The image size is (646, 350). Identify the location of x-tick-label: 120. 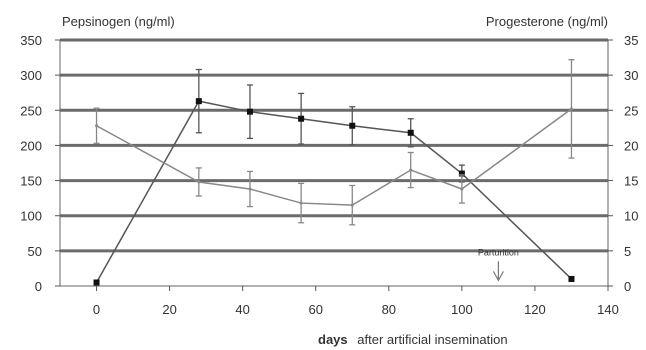
(535, 309).